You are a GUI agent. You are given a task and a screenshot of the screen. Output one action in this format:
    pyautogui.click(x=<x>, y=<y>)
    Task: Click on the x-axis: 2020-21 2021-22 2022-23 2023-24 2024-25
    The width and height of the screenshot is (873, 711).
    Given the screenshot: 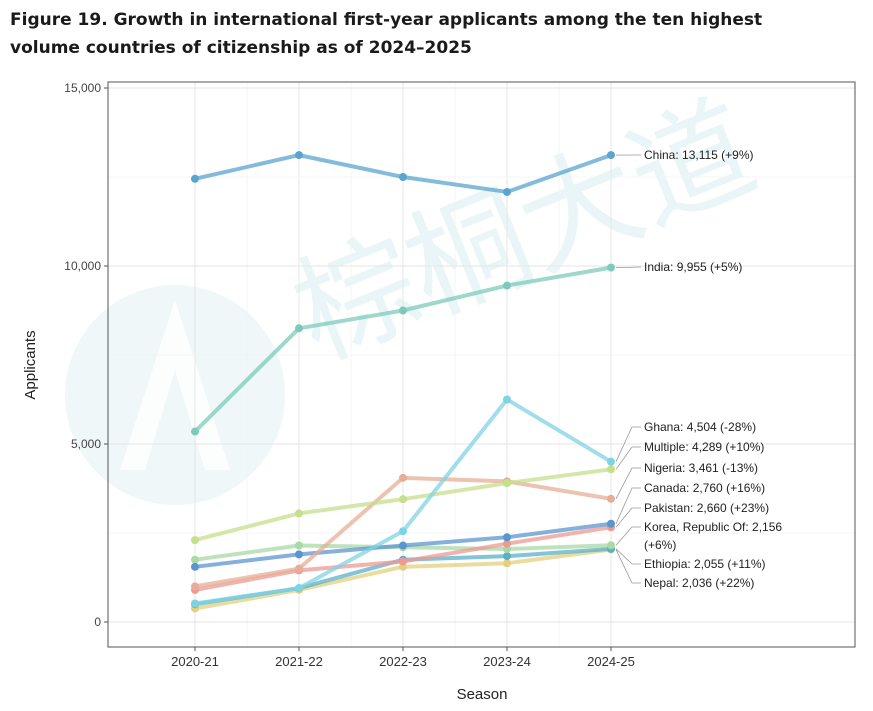 What is the action you would take?
    pyautogui.click(x=403, y=658)
    